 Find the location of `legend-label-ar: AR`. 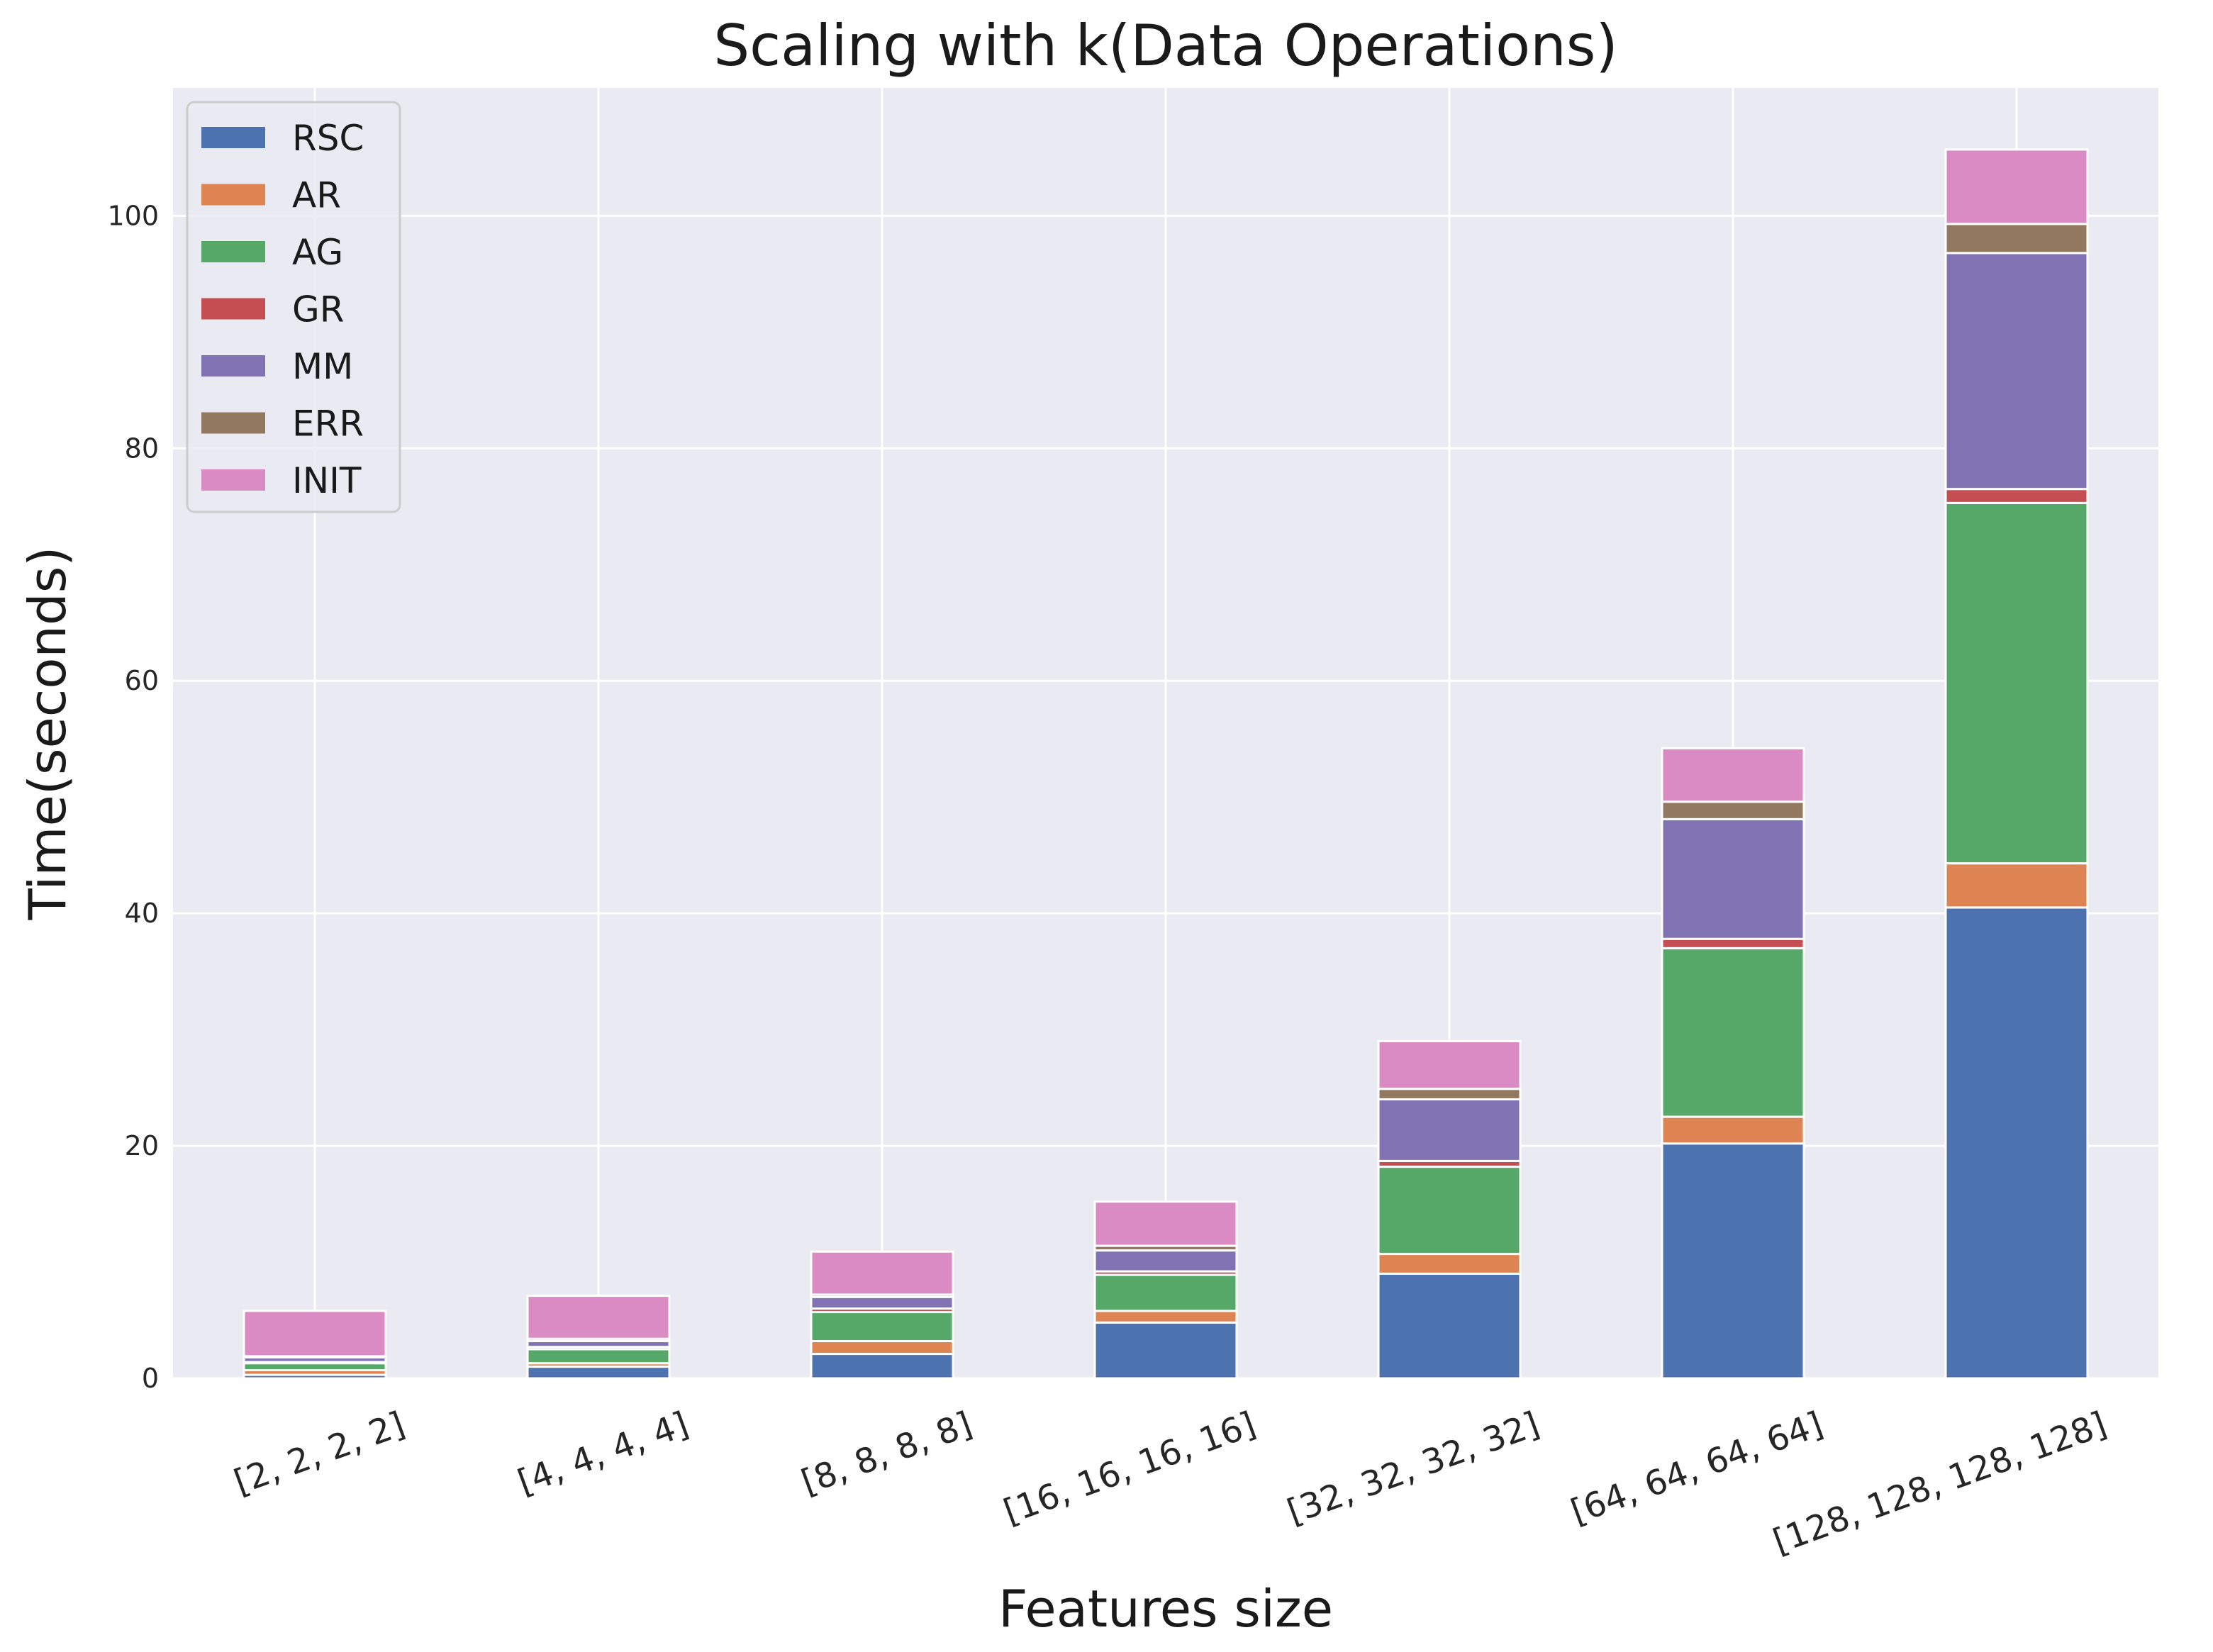

legend-label-ar: AR is located at coordinates (316, 195).